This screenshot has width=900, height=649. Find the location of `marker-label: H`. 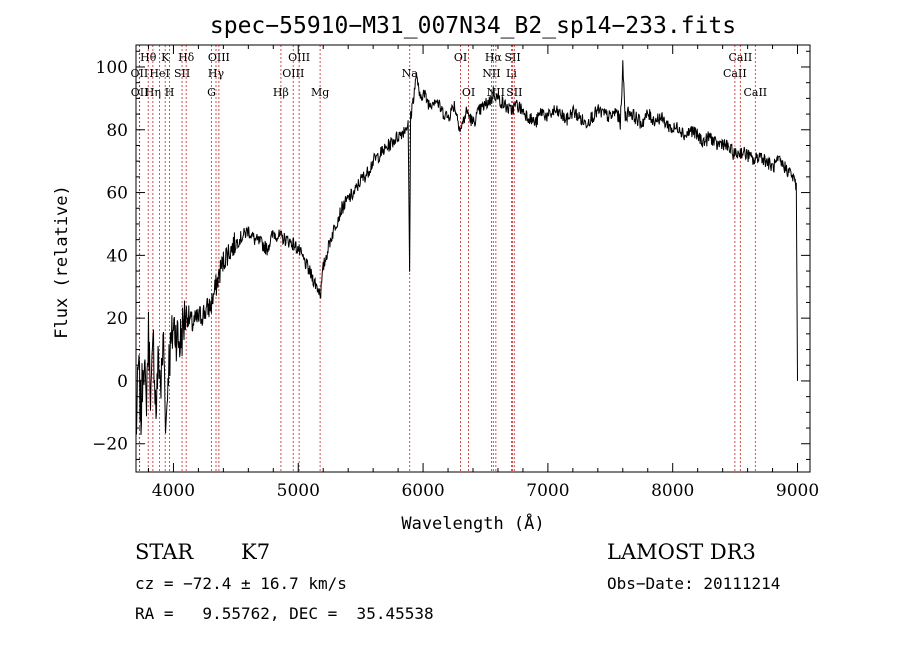

marker-label: H is located at coordinates (170, 92).